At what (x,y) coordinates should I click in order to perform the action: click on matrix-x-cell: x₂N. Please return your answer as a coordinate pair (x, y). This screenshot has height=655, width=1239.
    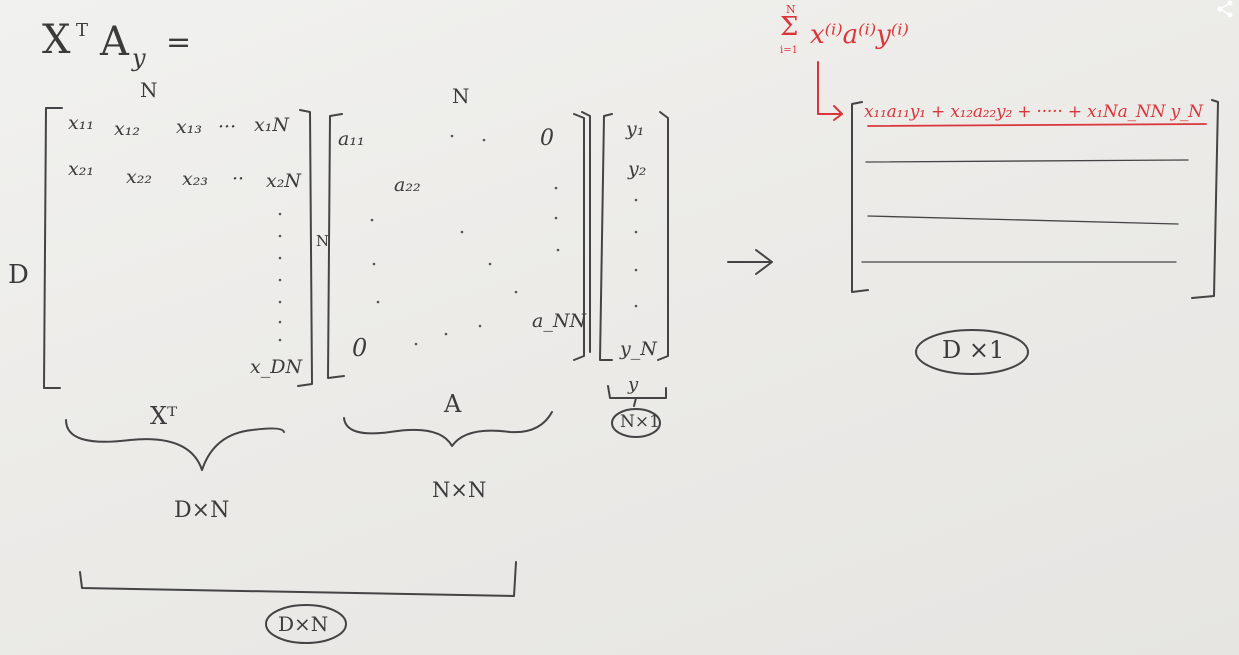
    Looking at the image, I should click on (283, 181).